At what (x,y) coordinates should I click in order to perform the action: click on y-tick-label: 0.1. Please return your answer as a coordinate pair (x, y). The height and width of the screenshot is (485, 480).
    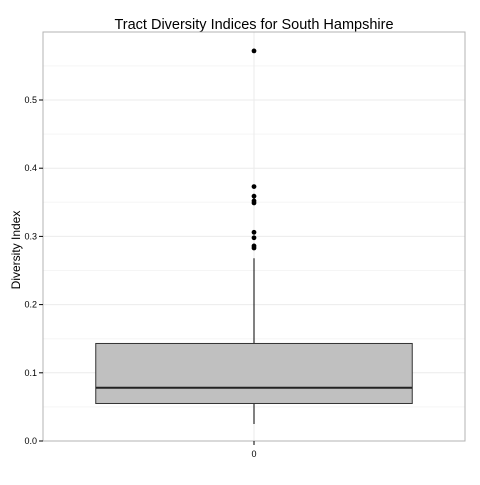
    Looking at the image, I should click on (30, 373).